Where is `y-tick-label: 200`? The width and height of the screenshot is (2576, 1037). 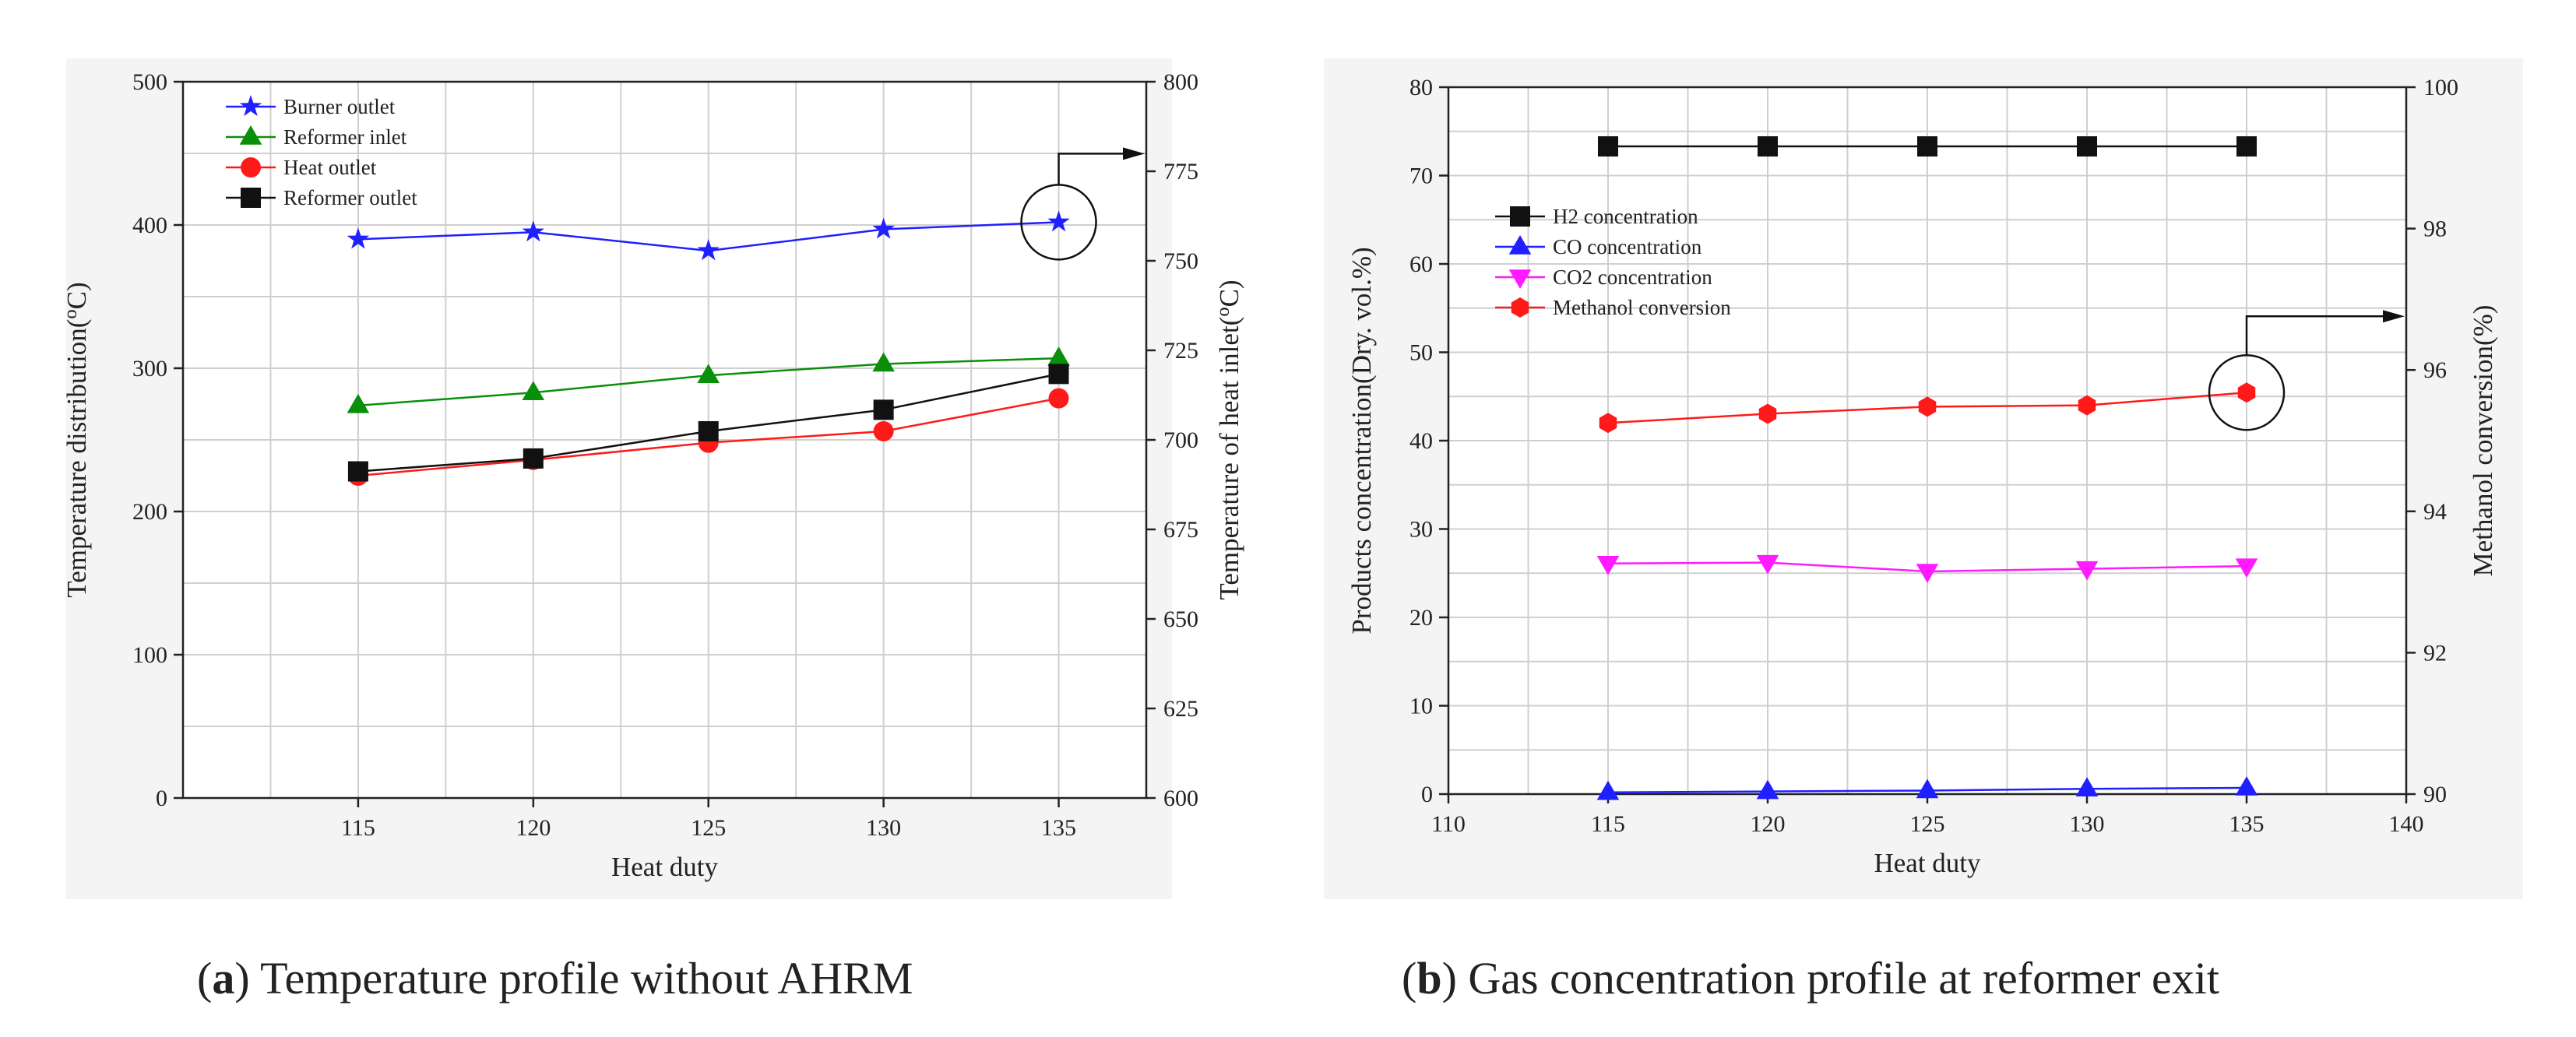
y-tick-label: 200 is located at coordinates (149, 512).